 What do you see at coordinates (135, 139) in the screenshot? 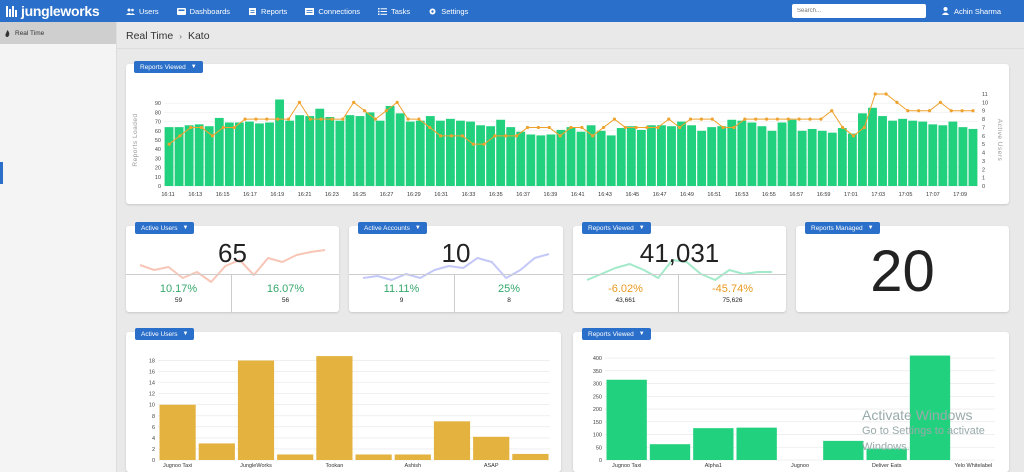
I see `y-axis-label: Reports Loaded` at bounding box center [135, 139].